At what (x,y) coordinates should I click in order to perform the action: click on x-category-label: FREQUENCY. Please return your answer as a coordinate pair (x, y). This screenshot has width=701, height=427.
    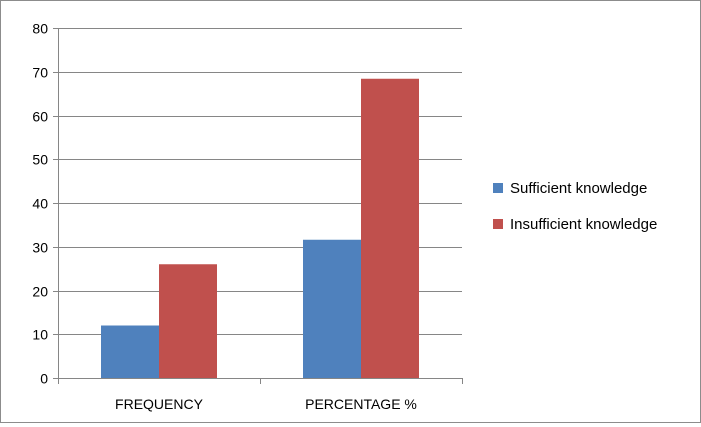
    Looking at the image, I should click on (159, 404).